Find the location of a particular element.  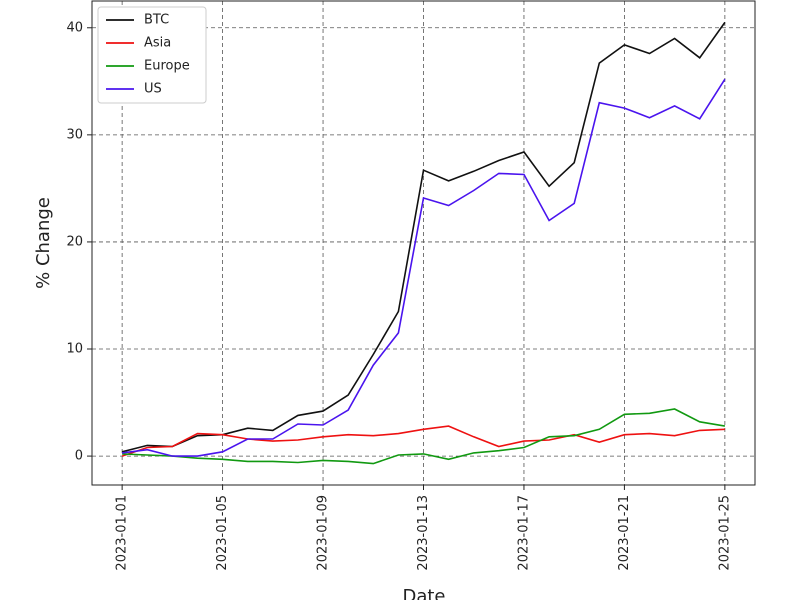

x-tick-label: 2023-01-25 is located at coordinates (724, 533).